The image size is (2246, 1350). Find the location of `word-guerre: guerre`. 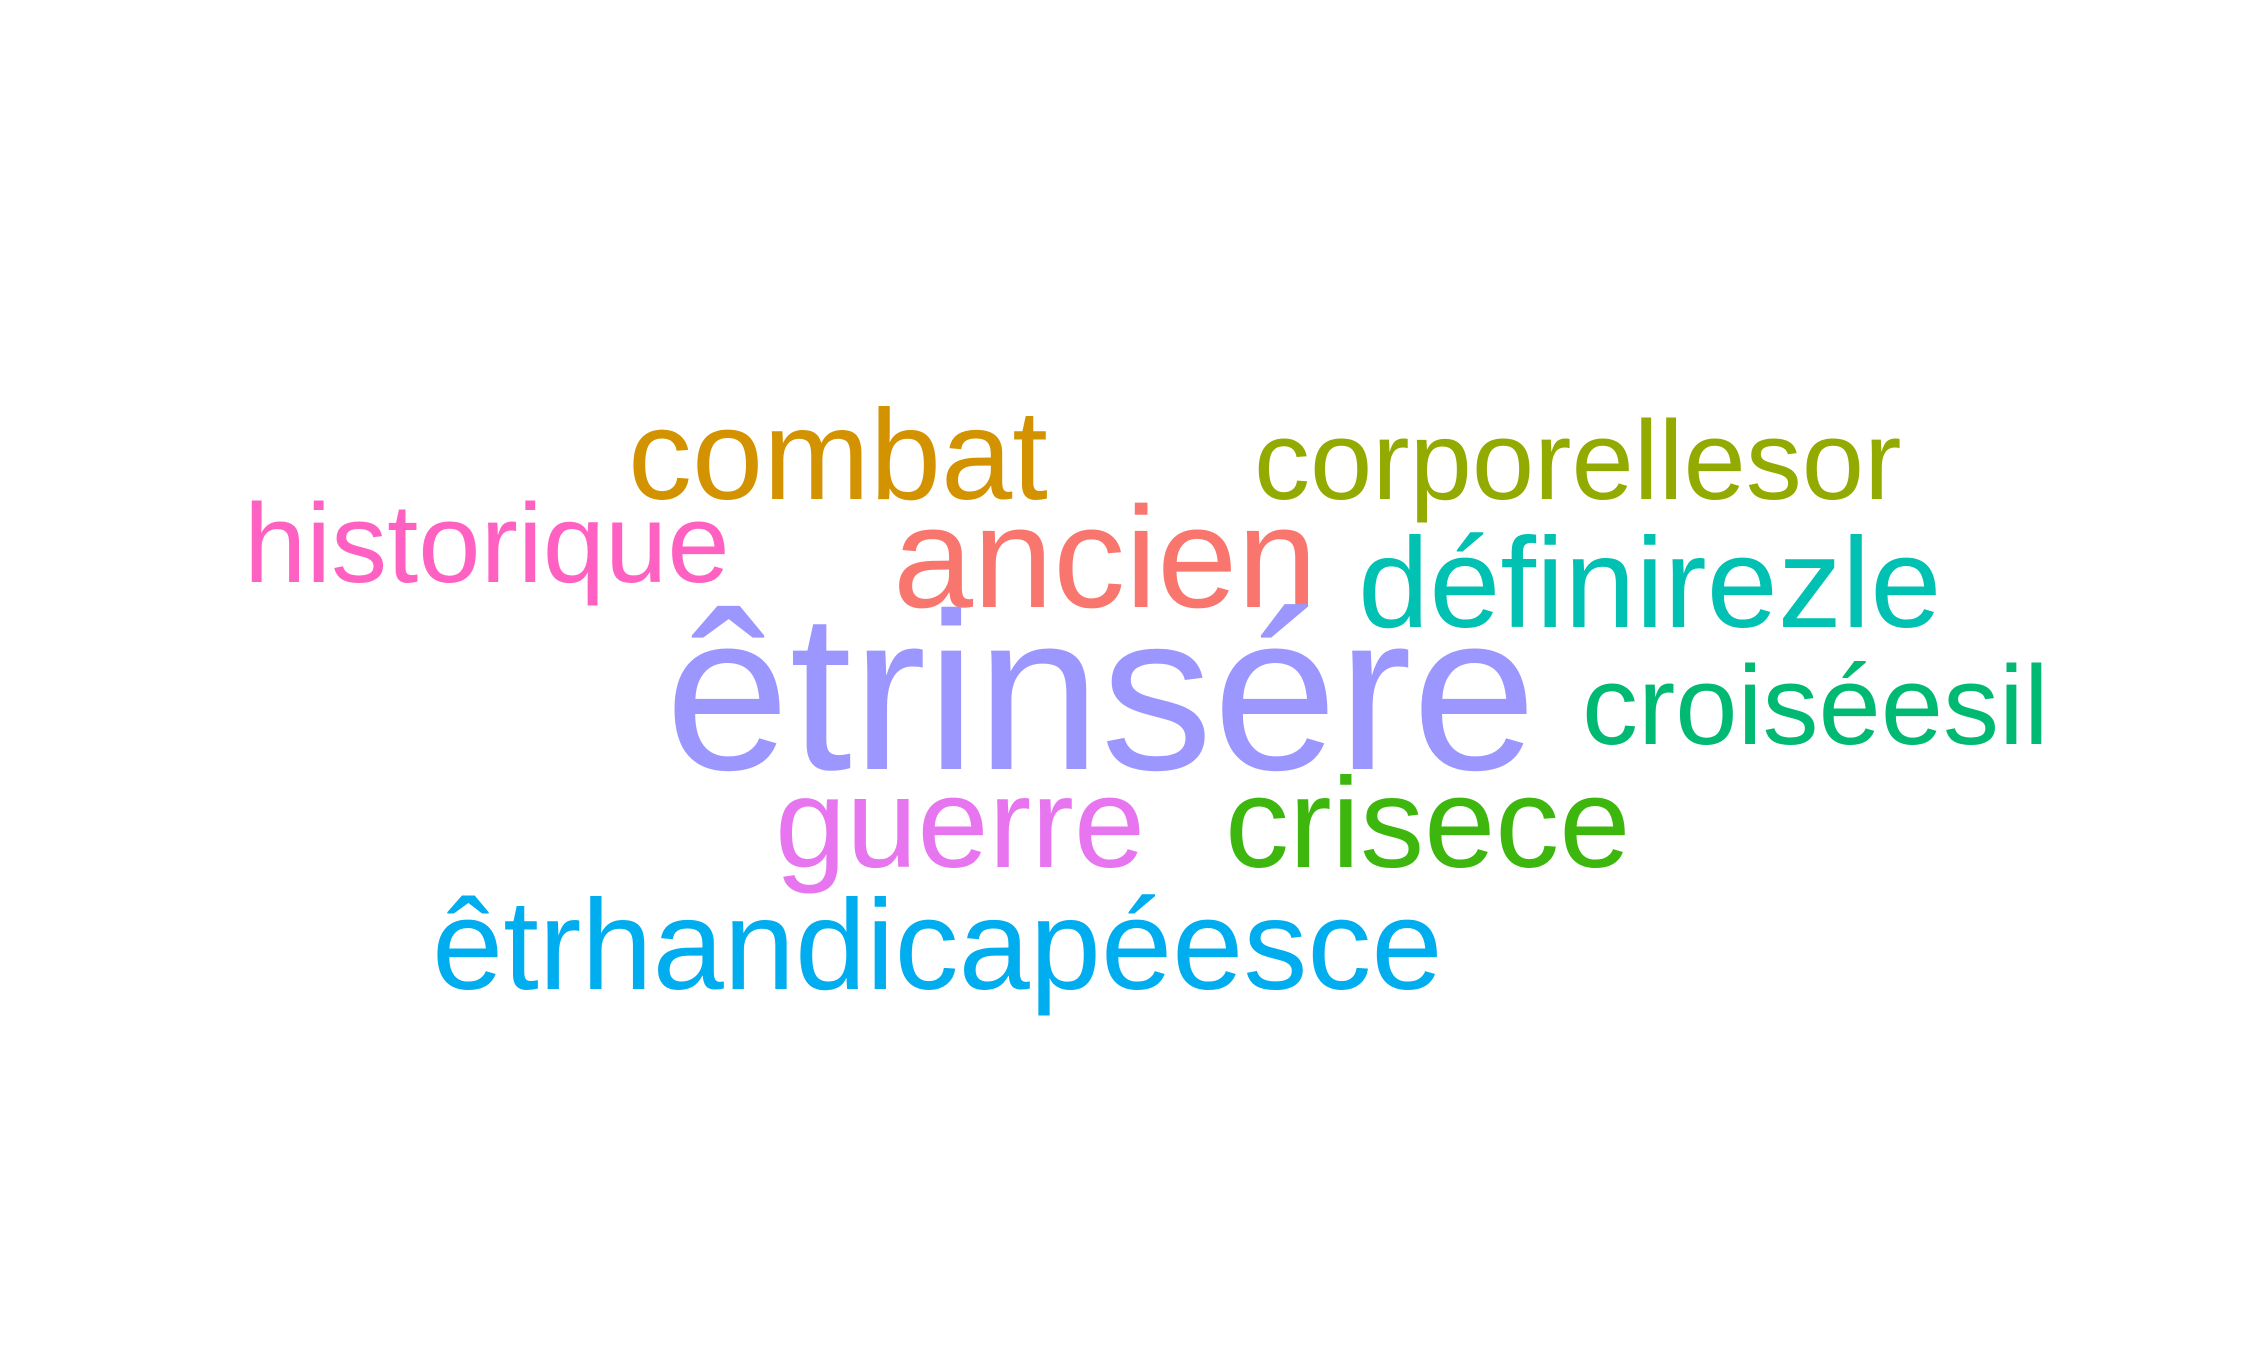

word-guerre: guerre is located at coordinates (960, 823).